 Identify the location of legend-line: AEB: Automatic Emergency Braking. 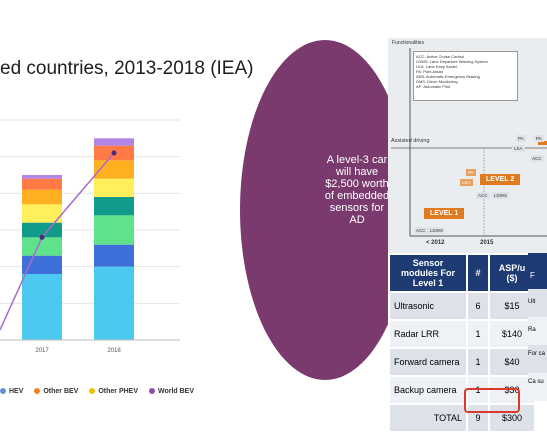
(448, 76).